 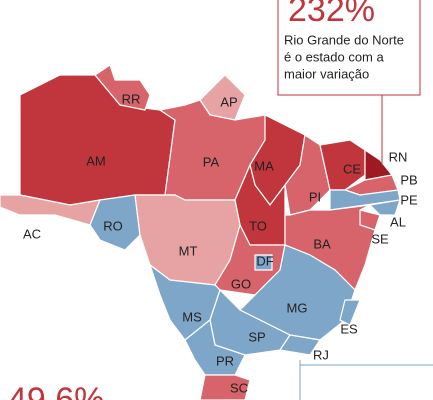 What do you see at coordinates (239, 387) in the screenshot?
I see `state-label: SC` at bounding box center [239, 387].